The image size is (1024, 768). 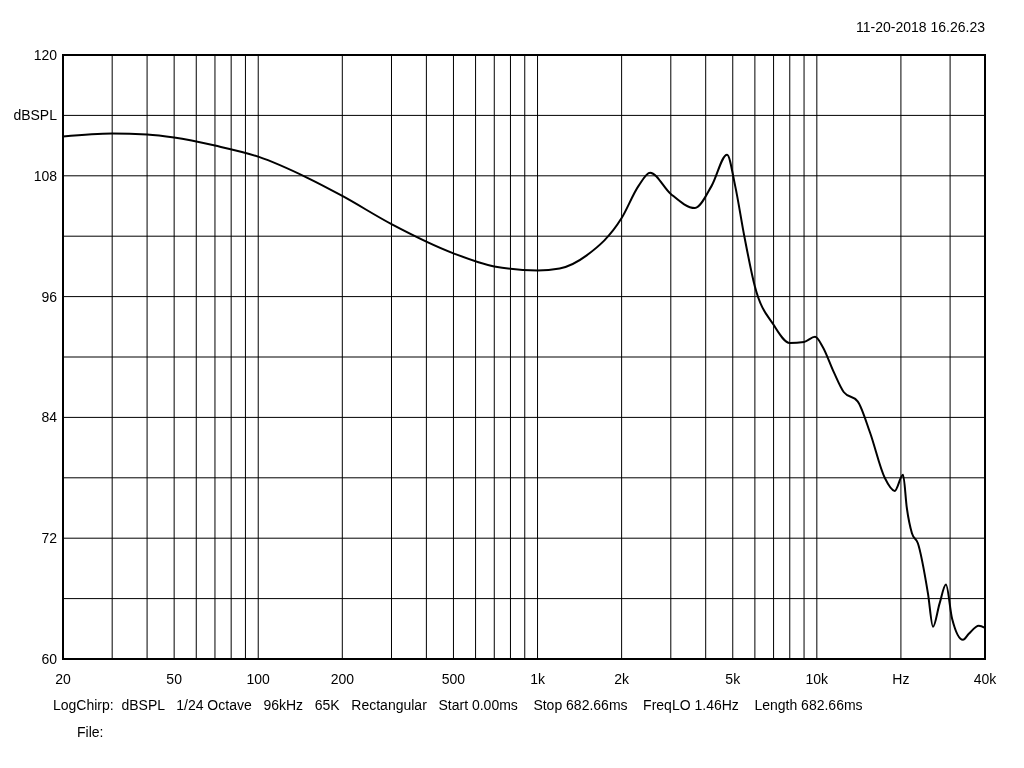 What do you see at coordinates (174, 679) in the screenshot?
I see `x-tick-label: 50` at bounding box center [174, 679].